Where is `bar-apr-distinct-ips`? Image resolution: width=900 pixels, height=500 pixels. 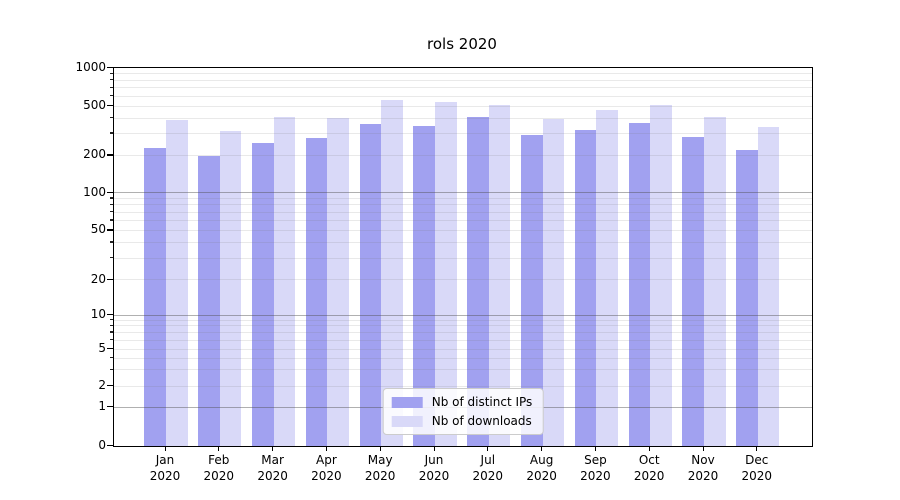 bar-apr-distinct-ips is located at coordinates (316, 292).